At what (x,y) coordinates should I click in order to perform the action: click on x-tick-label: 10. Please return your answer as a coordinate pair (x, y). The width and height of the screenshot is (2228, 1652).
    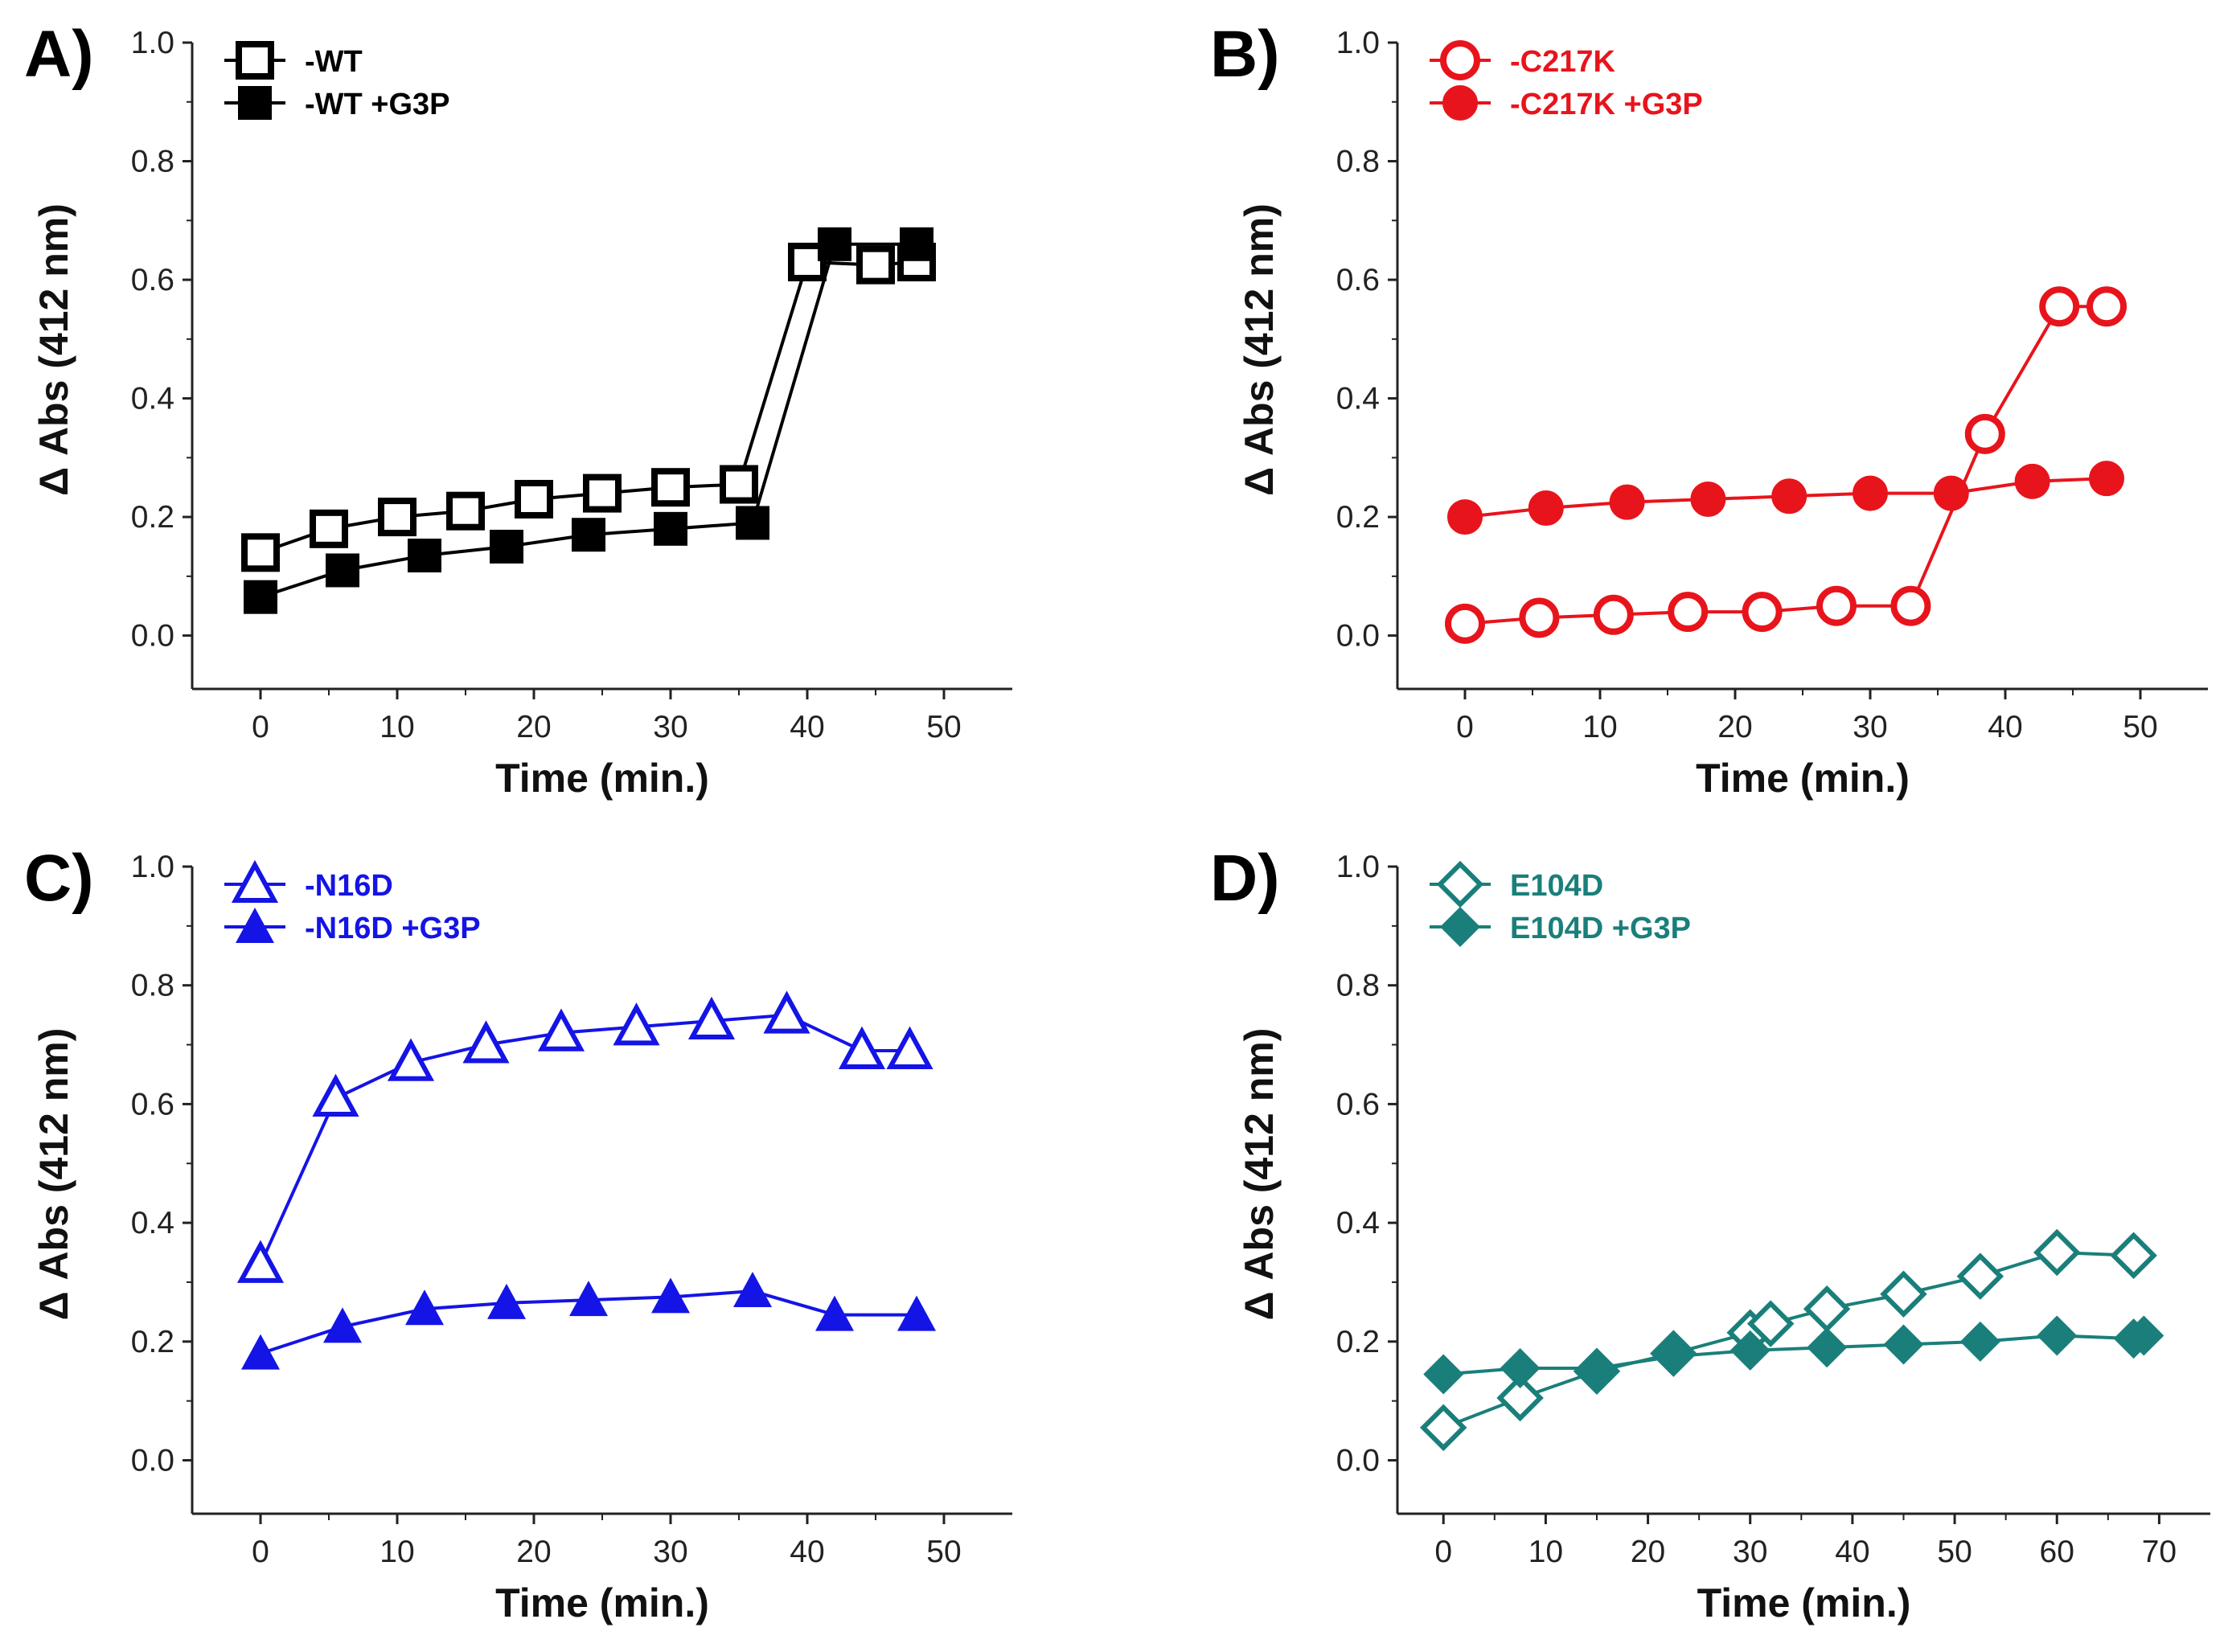
    Looking at the image, I should click on (1599, 727).